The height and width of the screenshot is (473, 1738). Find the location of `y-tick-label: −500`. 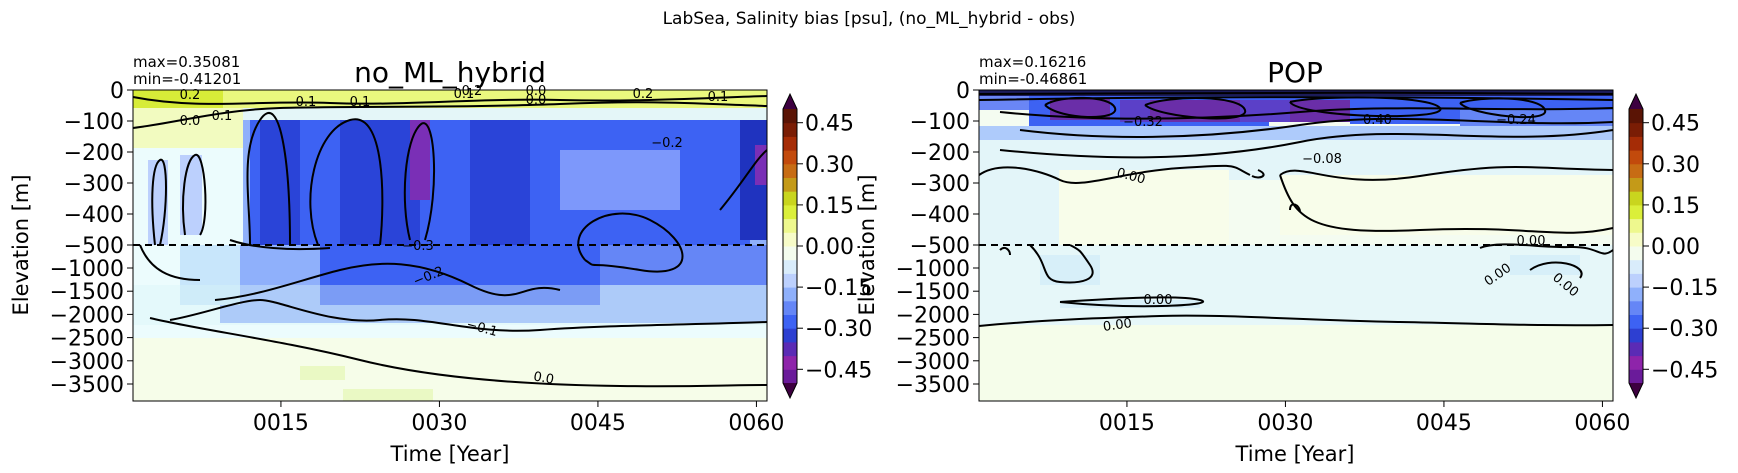

y-tick-label: −500 is located at coordinates (940, 246).